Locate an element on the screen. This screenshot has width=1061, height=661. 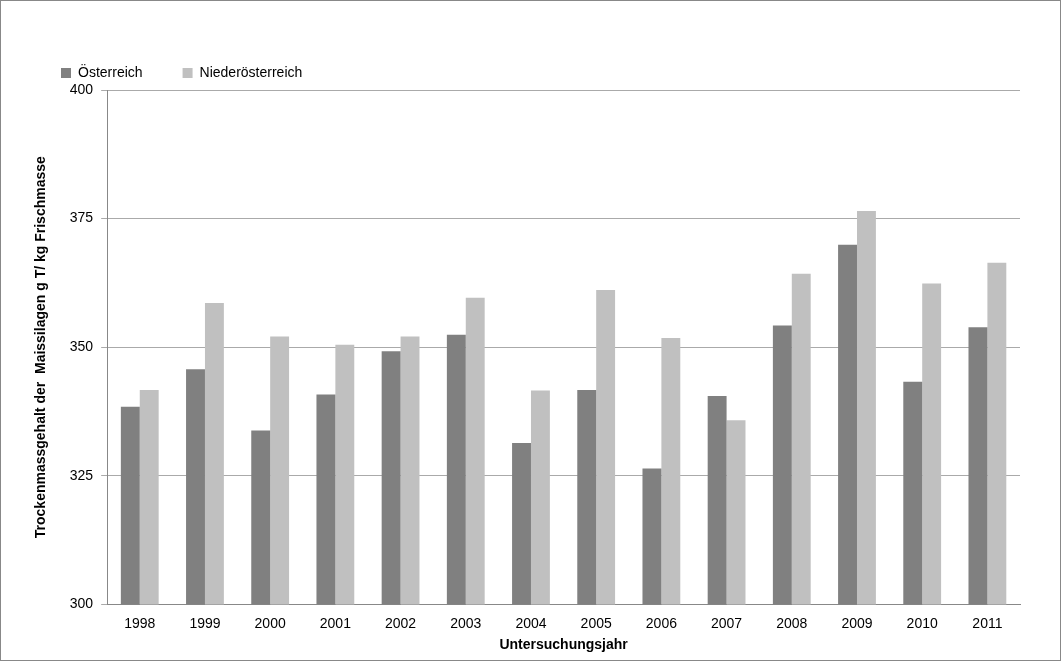
y-tick-label: 400 is located at coordinates (81, 88).